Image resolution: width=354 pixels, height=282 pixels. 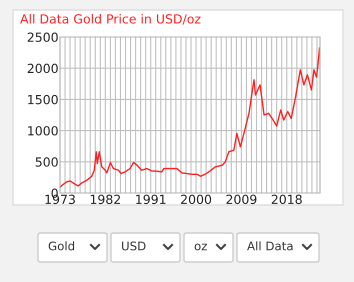 I want to click on text: USD, so click(x=134, y=245).